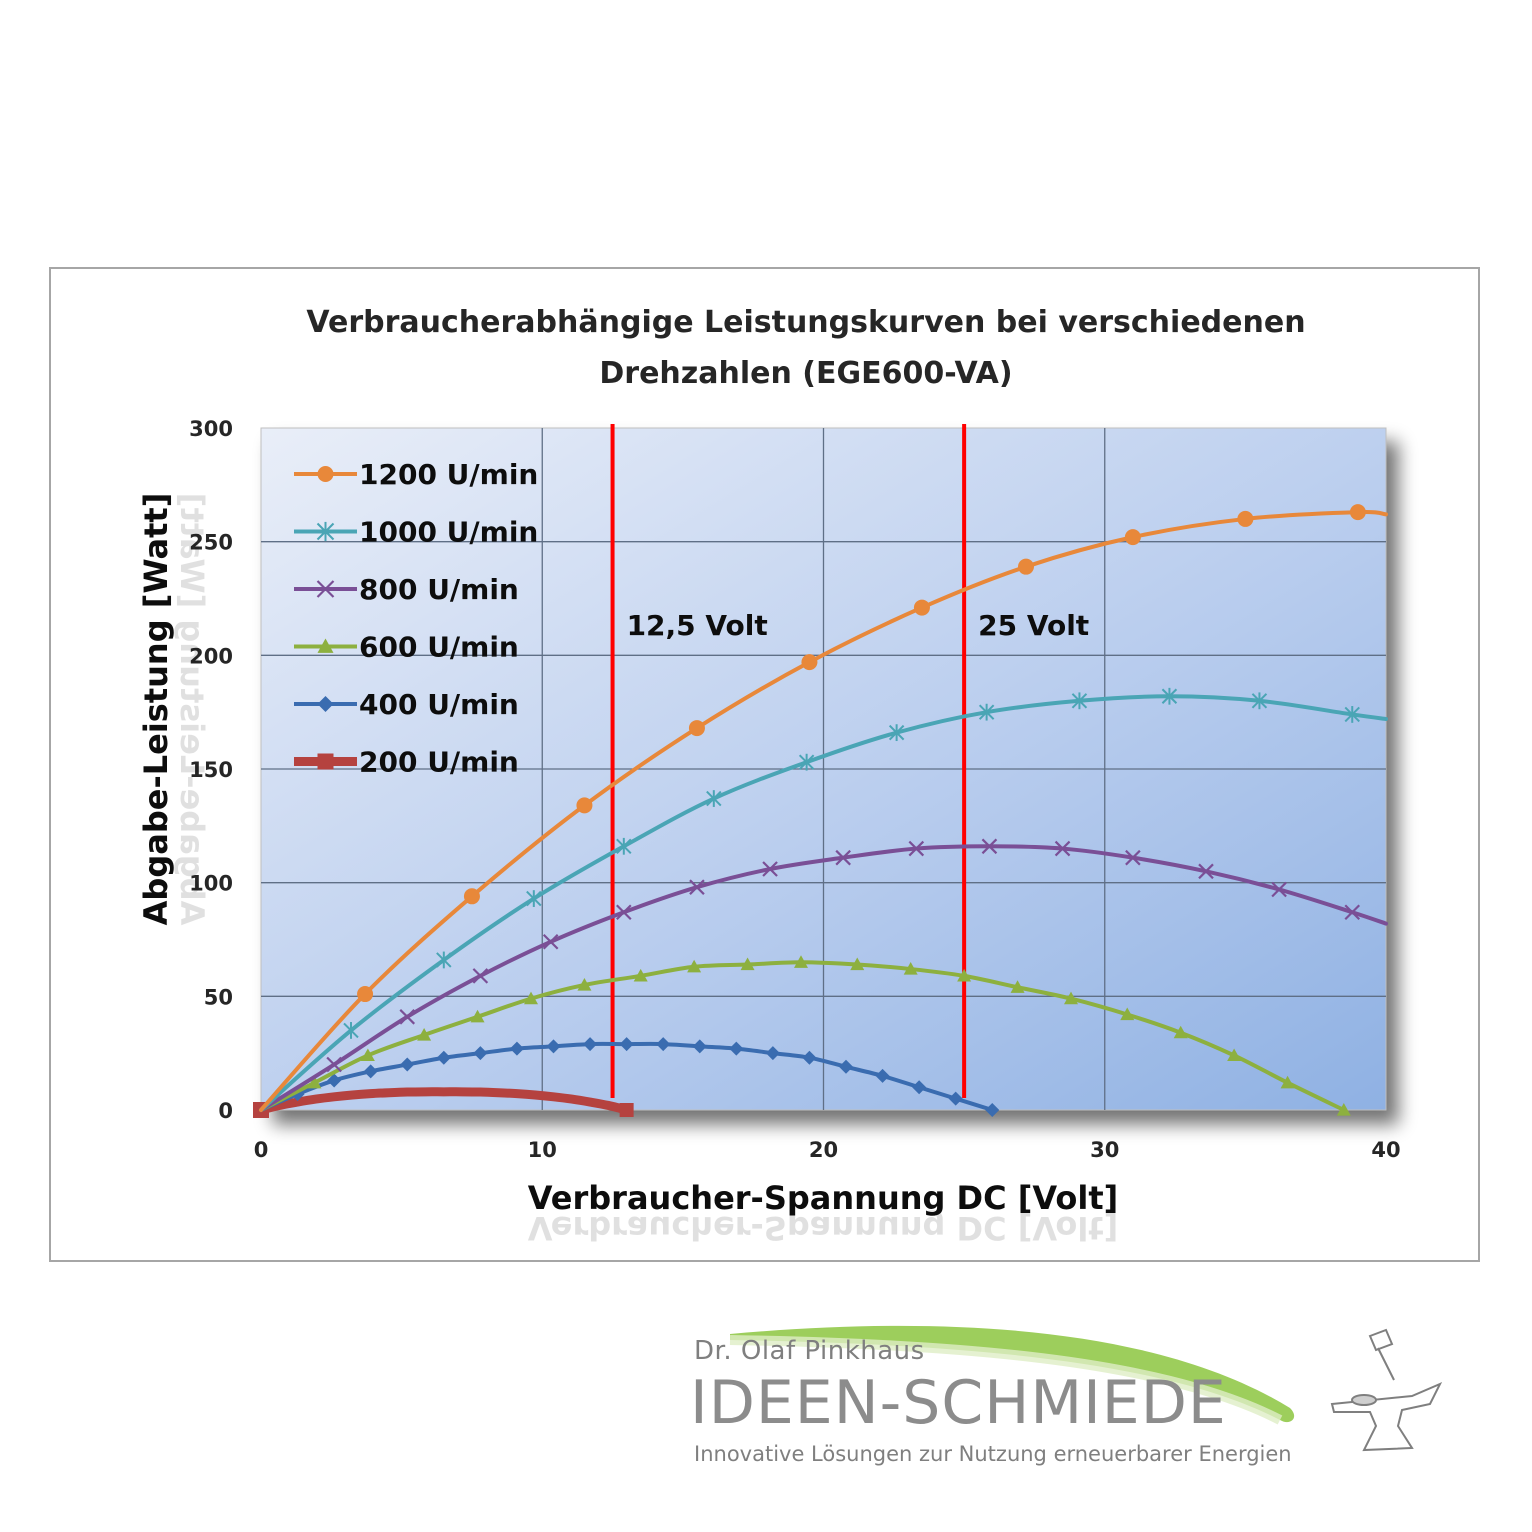  Describe the element at coordinates (439, 589) in the screenshot. I see `legend-label: 800 U/min` at that location.